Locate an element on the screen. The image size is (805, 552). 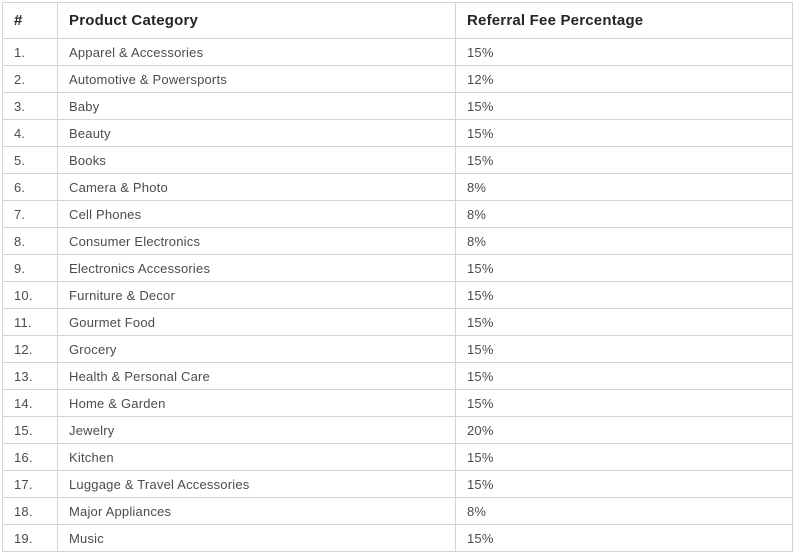
table-row: 4. Beauty 15% is located at coordinates (397, 133).